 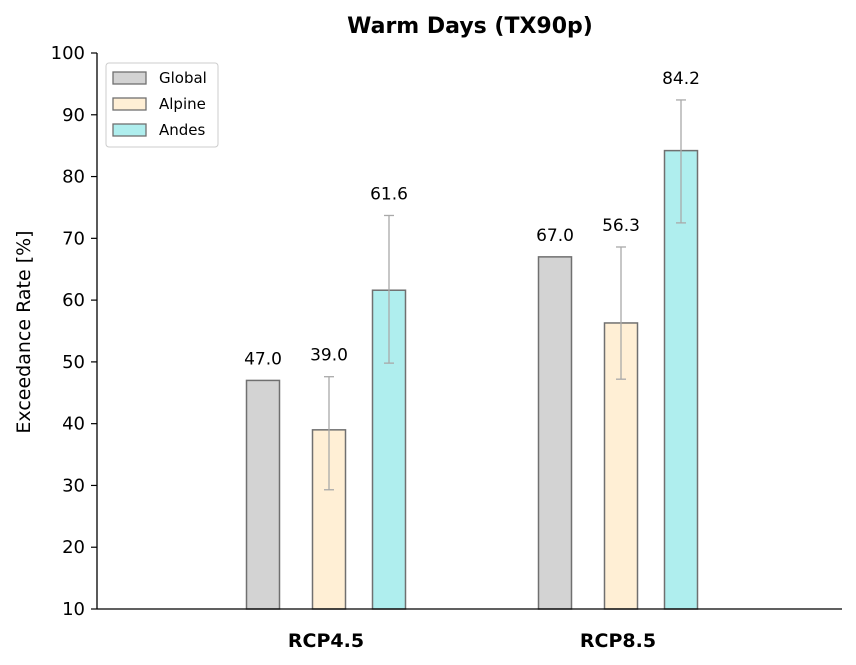 I want to click on x-tick-label: RCP8.5, so click(x=618, y=641).